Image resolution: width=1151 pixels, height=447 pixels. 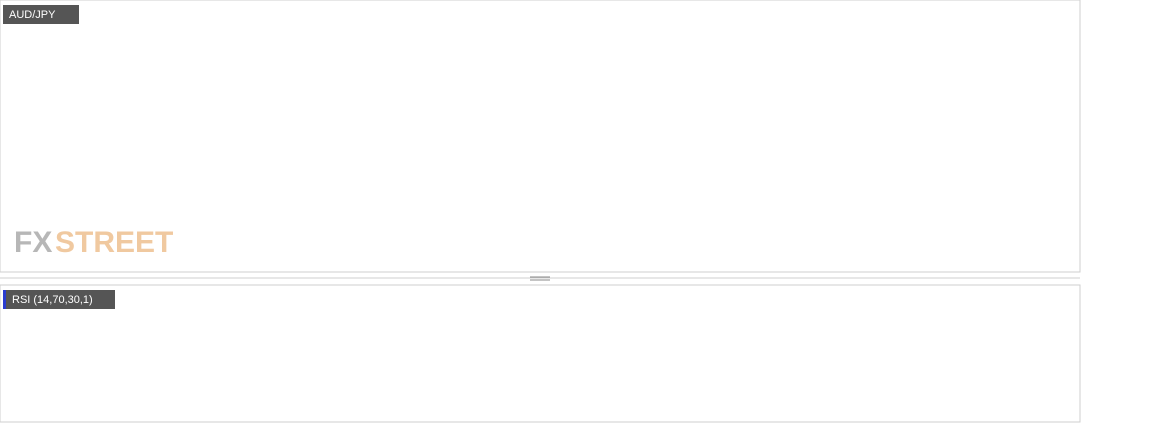 I want to click on rsi-box, so click(x=59, y=299).